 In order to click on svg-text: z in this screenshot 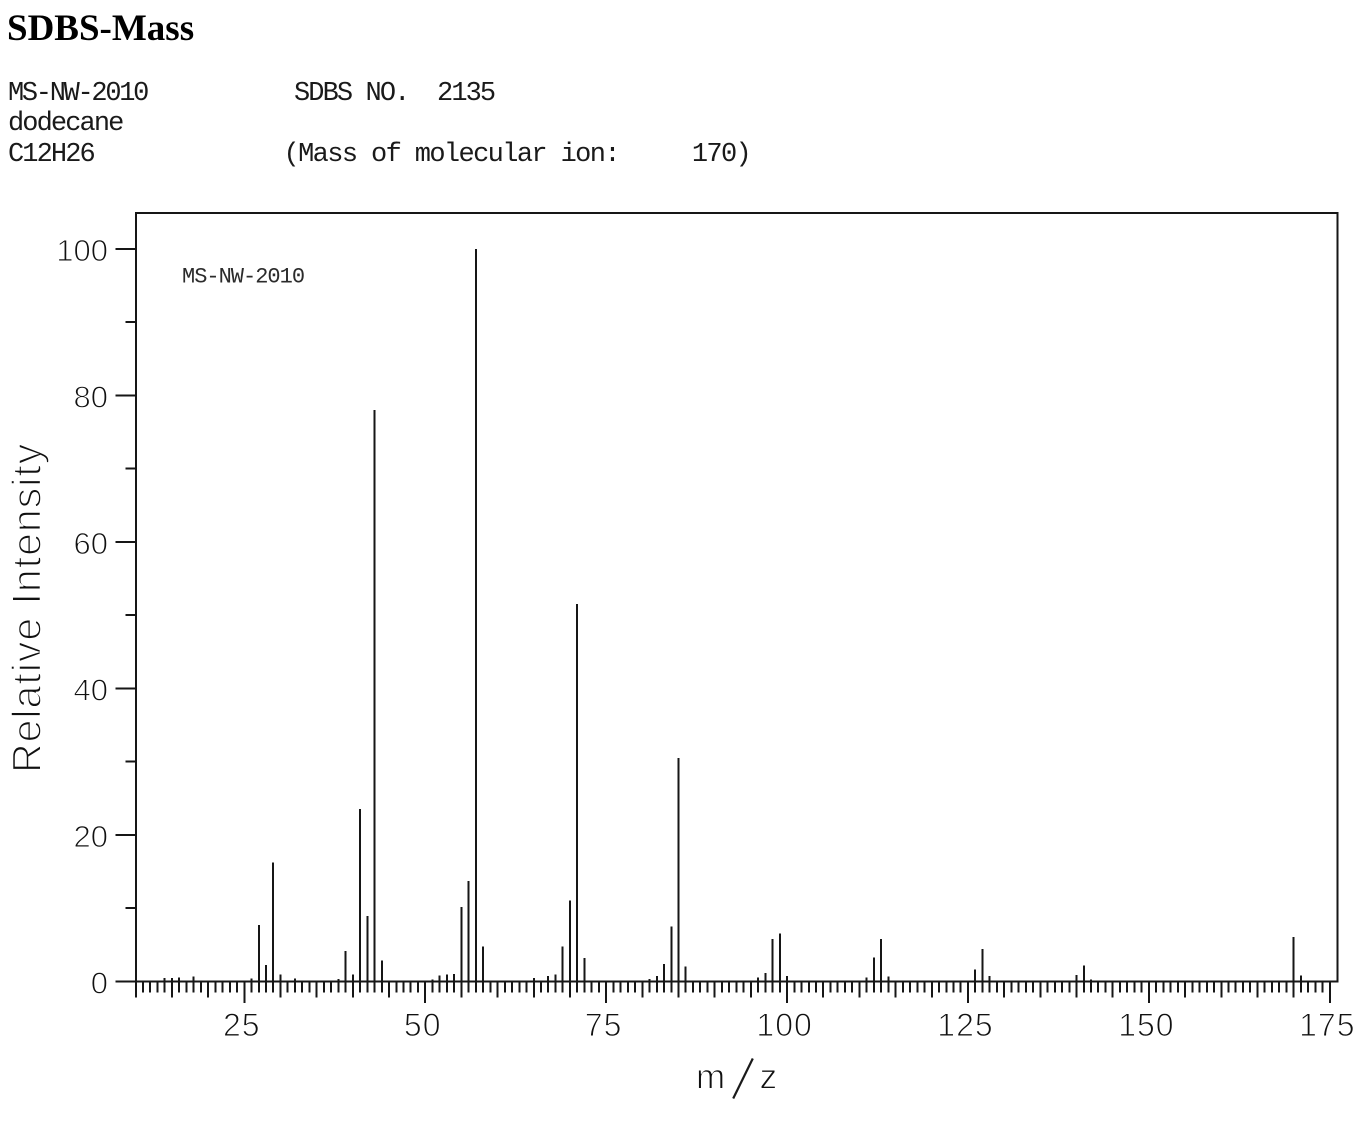, I will do `click(769, 1077)`.